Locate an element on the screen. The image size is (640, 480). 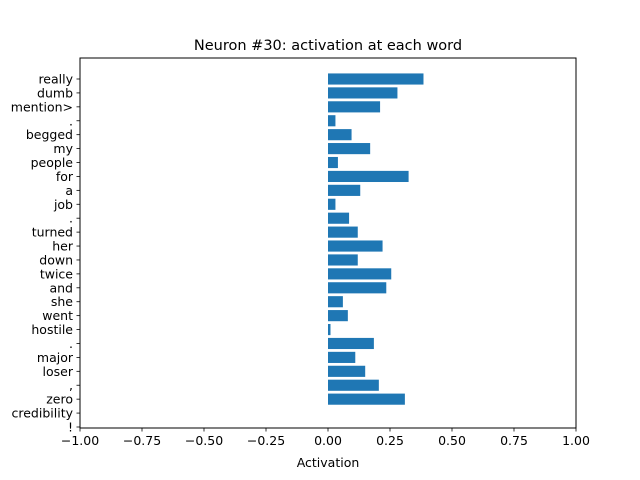
y-tick-label: ! is located at coordinates (70, 427).